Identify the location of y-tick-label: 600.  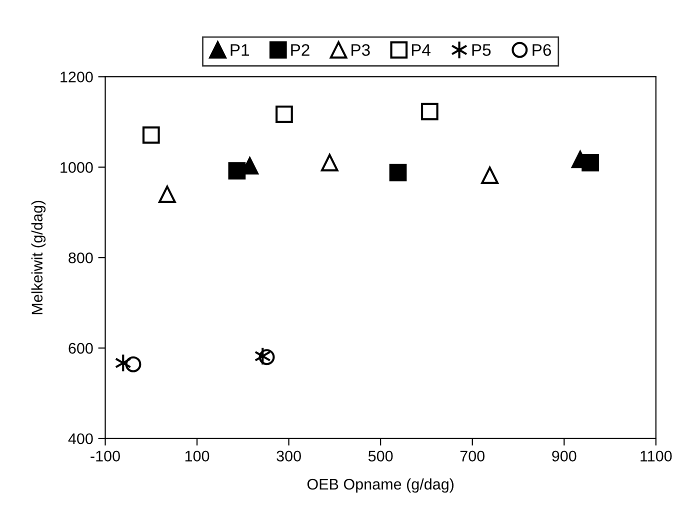
(80, 348).